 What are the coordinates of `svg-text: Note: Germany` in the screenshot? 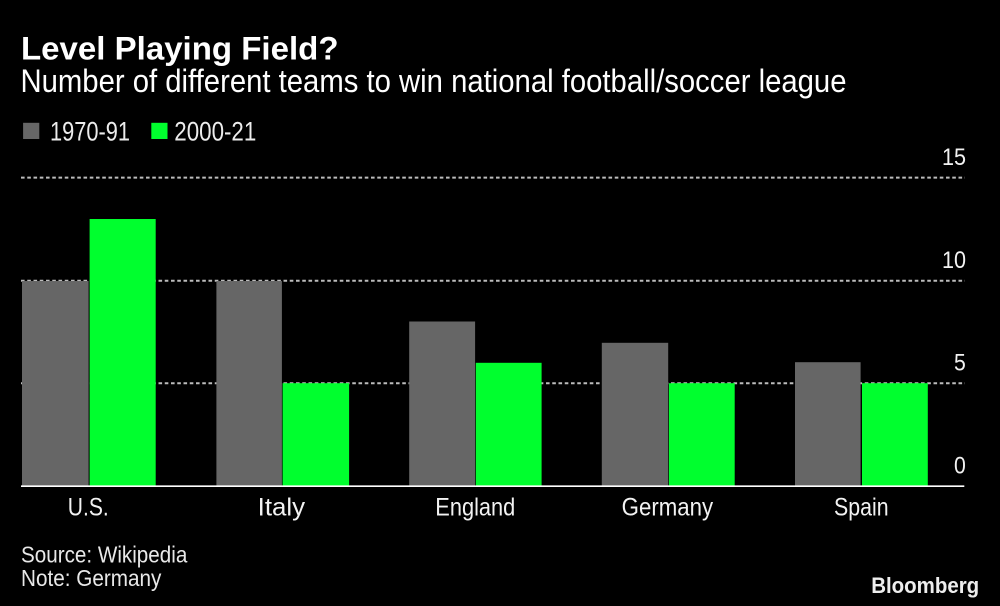 It's located at (91, 578).